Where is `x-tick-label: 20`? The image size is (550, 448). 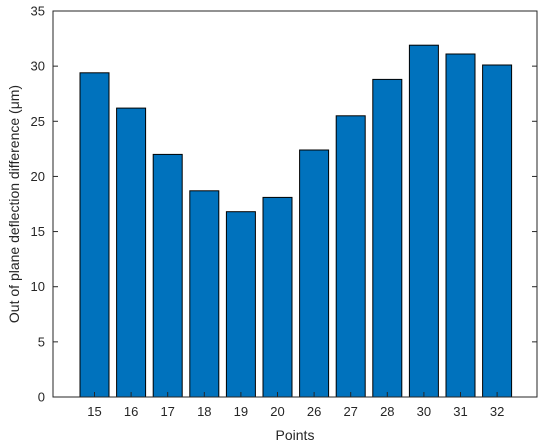 x-tick-label: 20 is located at coordinates (277, 411).